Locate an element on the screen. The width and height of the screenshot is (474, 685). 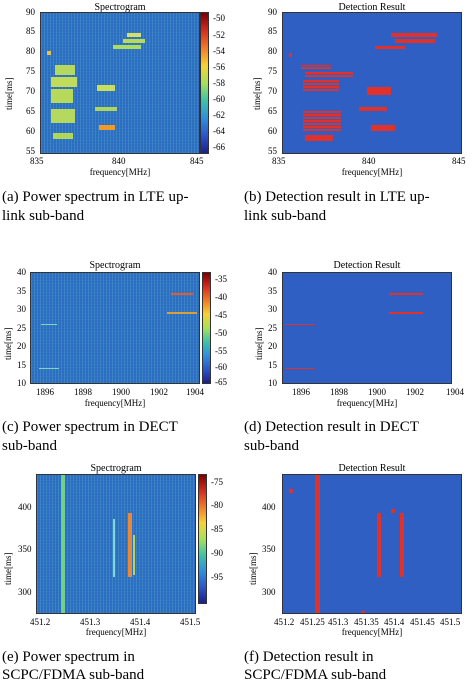
y-tick: 70 is located at coordinates (30, 91).